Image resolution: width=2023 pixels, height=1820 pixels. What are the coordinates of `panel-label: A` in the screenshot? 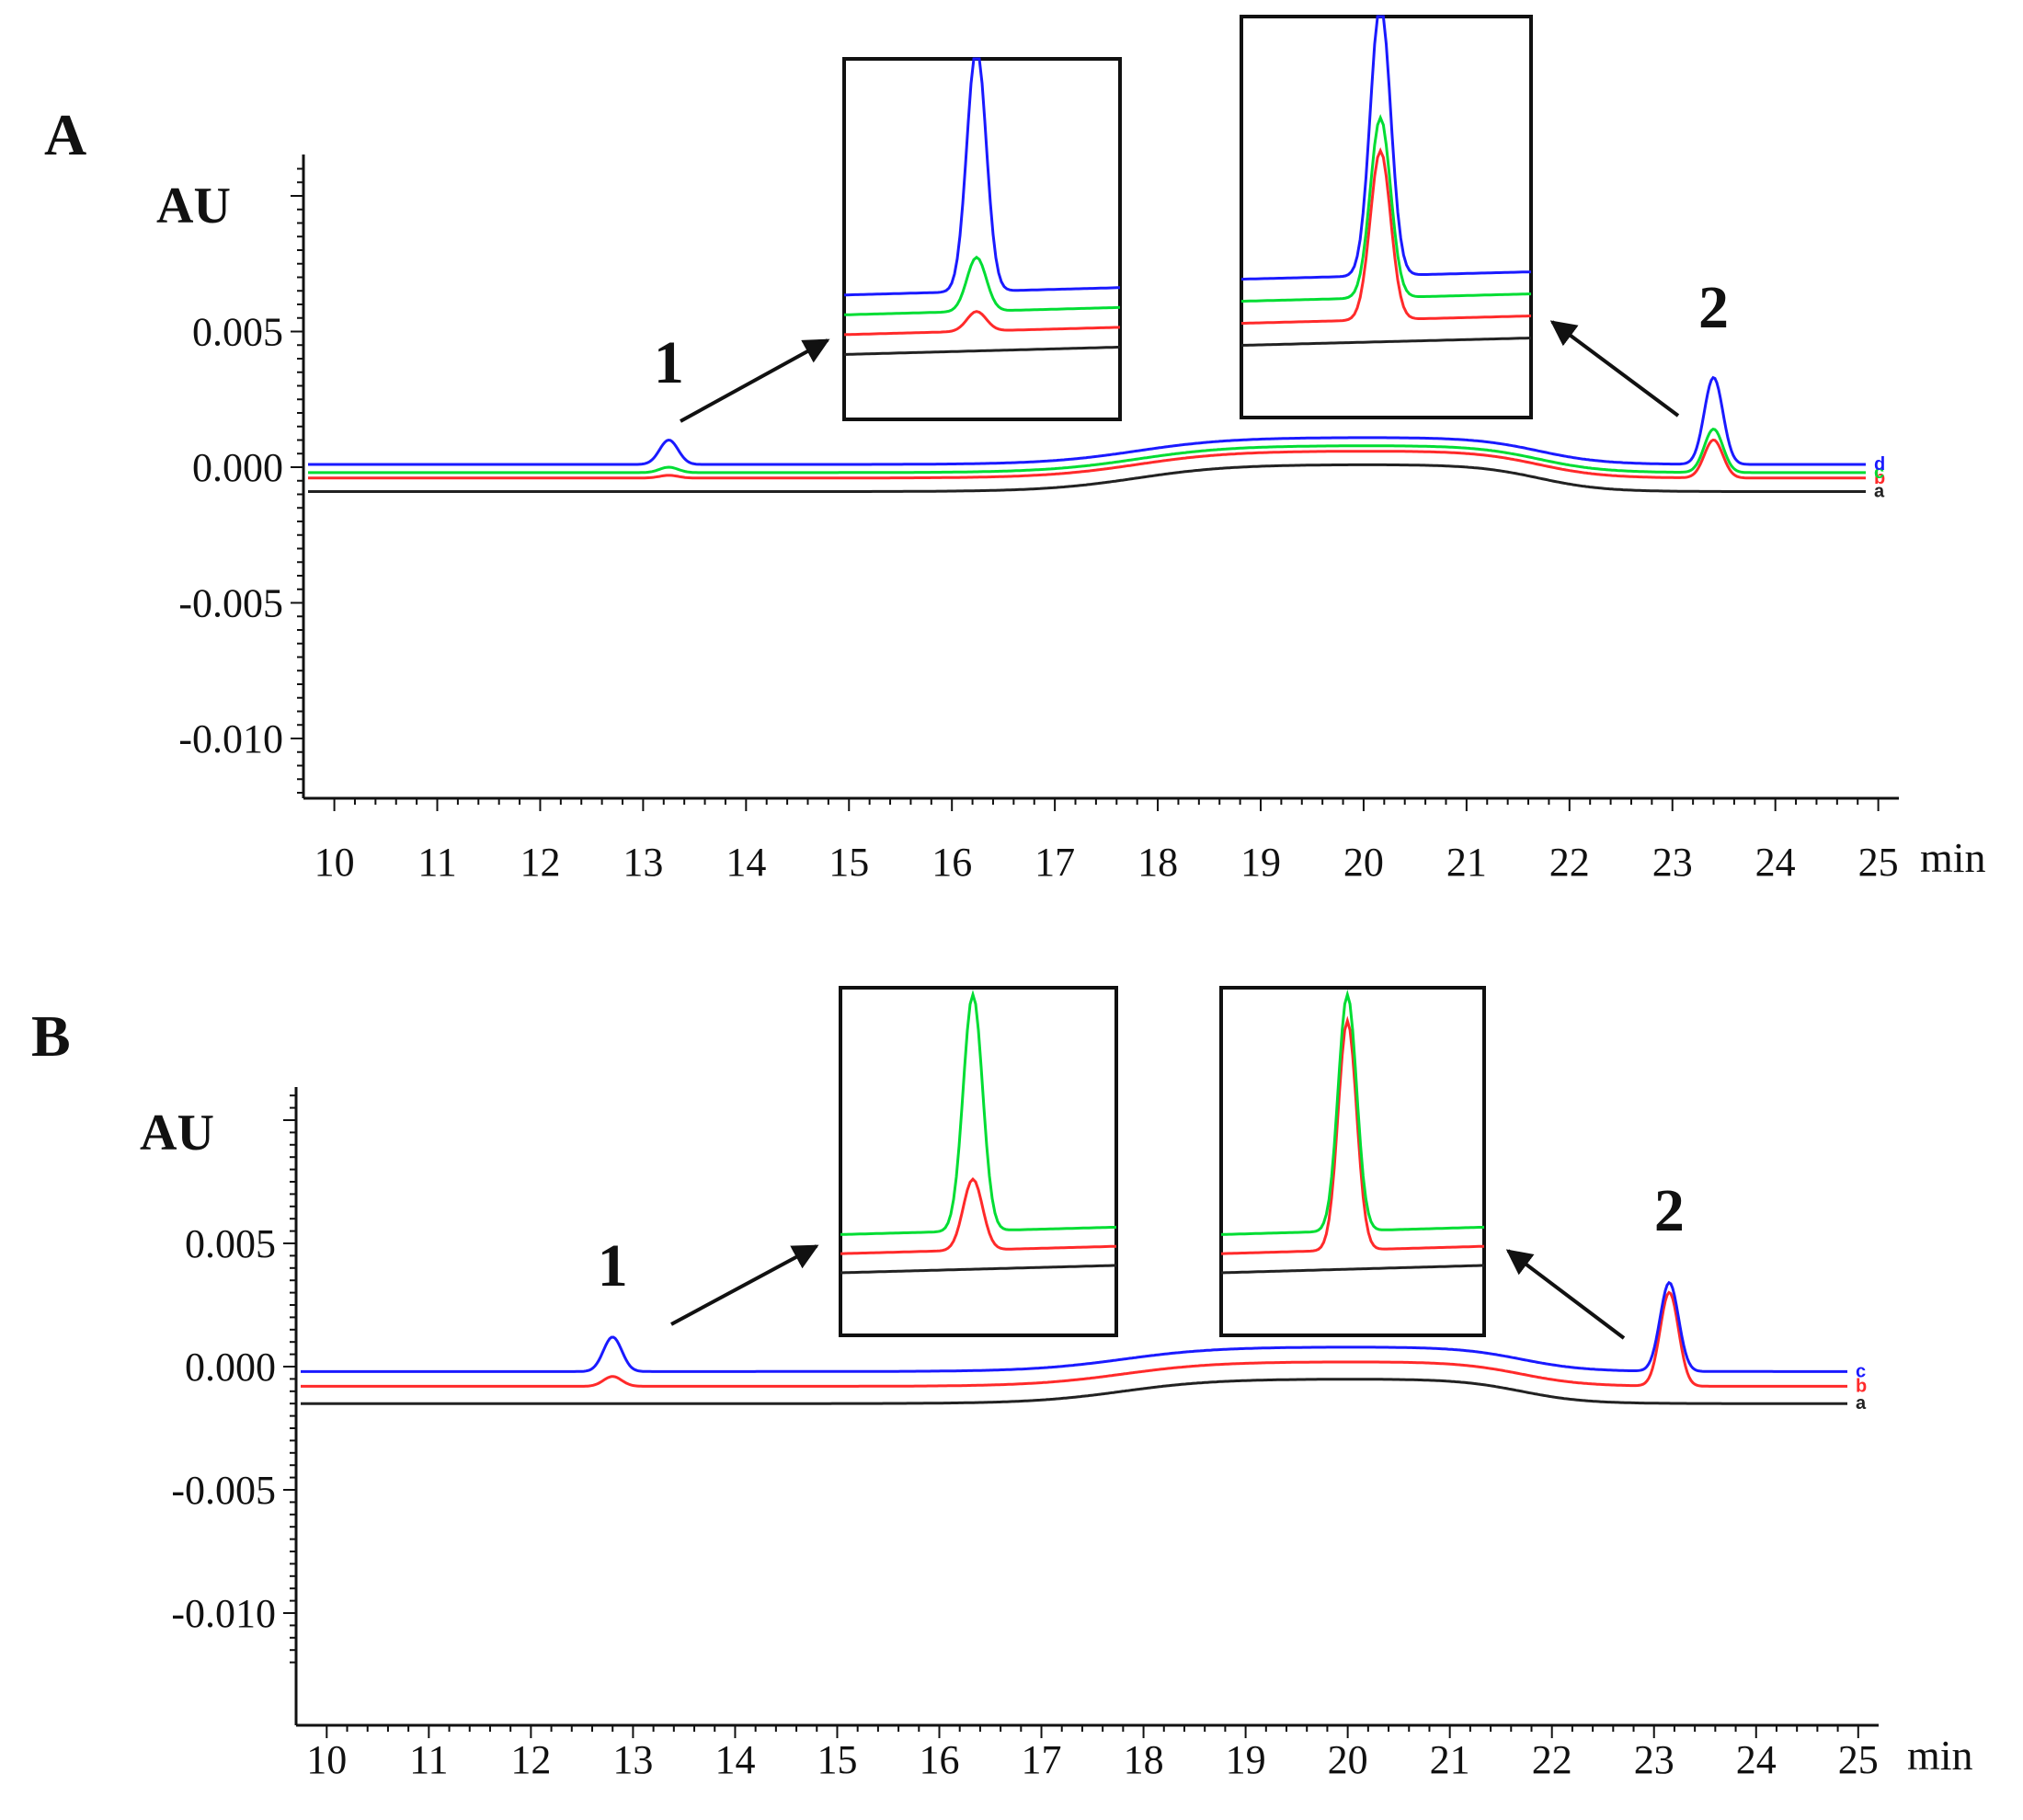 It's located at (65, 134).